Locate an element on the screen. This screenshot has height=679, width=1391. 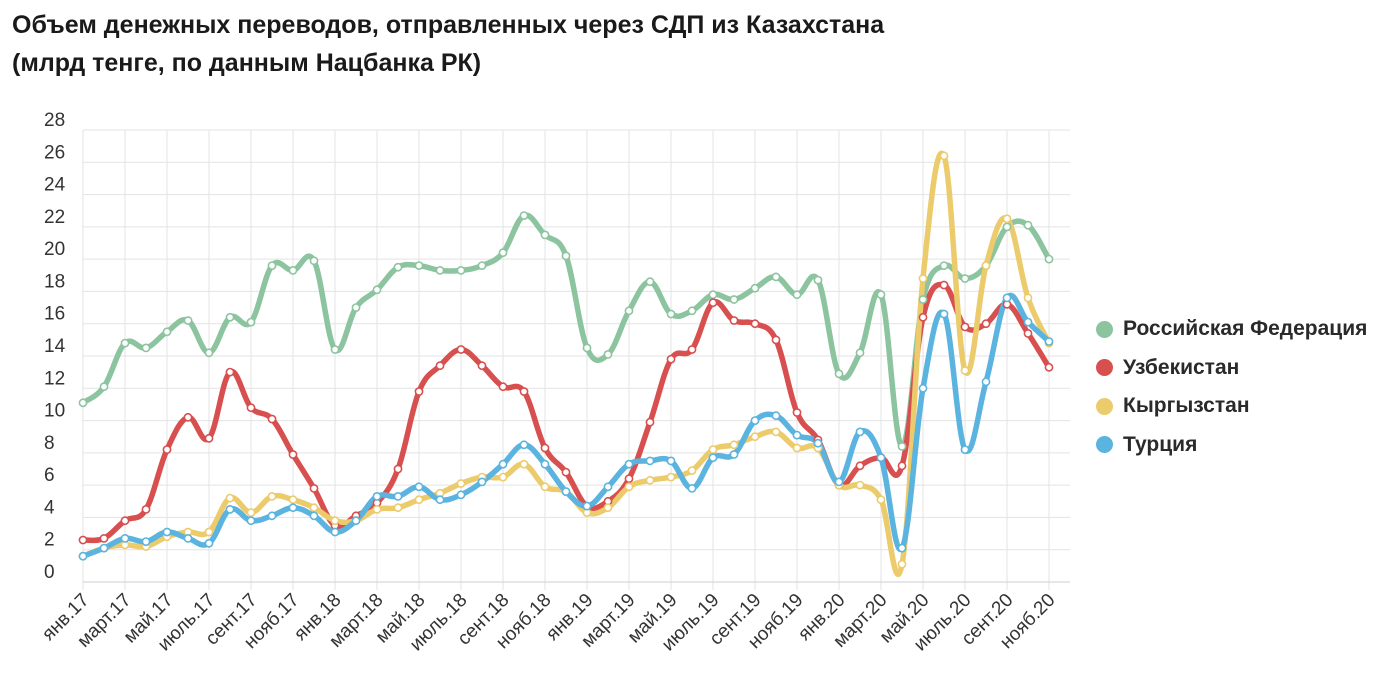
y-tick-label: 4 is located at coordinates (49, 507).